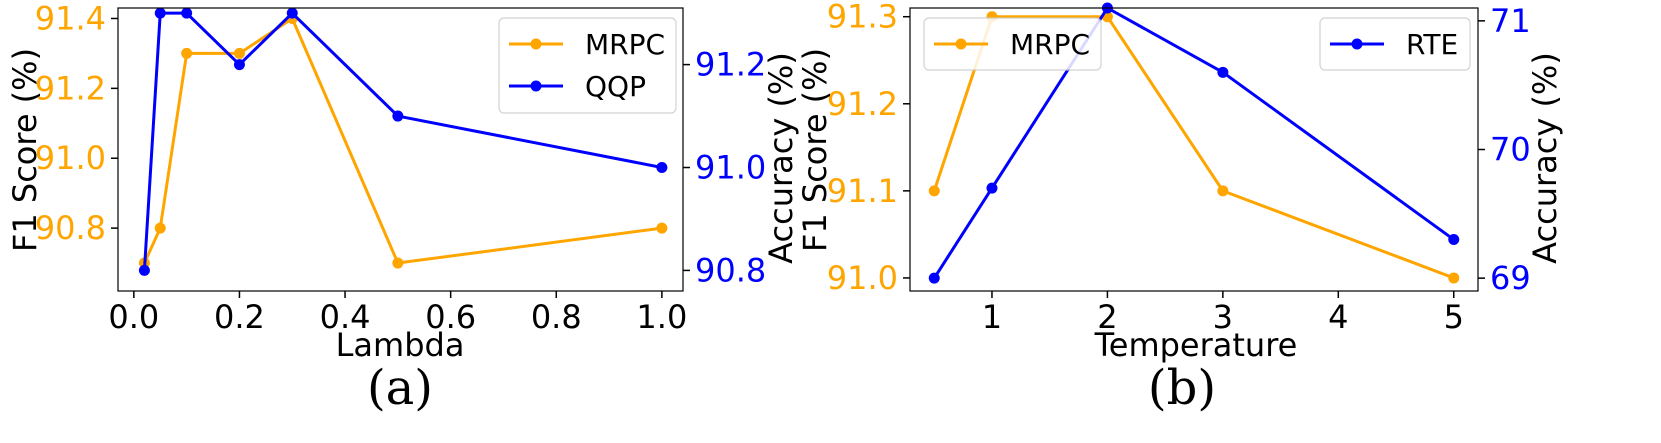 This screenshot has height=443, width=1661. I want to click on panel-a-ylabel-right: Accuracy (%), so click(781, 158).